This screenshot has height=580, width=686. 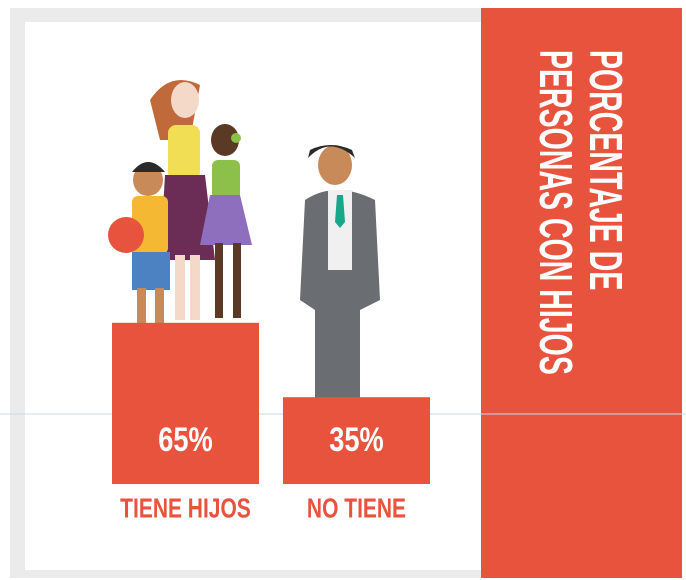 What do you see at coordinates (356, 509) in the screenshot?
I see `category-label: NO TIENE` at bounding box center [356, 509].